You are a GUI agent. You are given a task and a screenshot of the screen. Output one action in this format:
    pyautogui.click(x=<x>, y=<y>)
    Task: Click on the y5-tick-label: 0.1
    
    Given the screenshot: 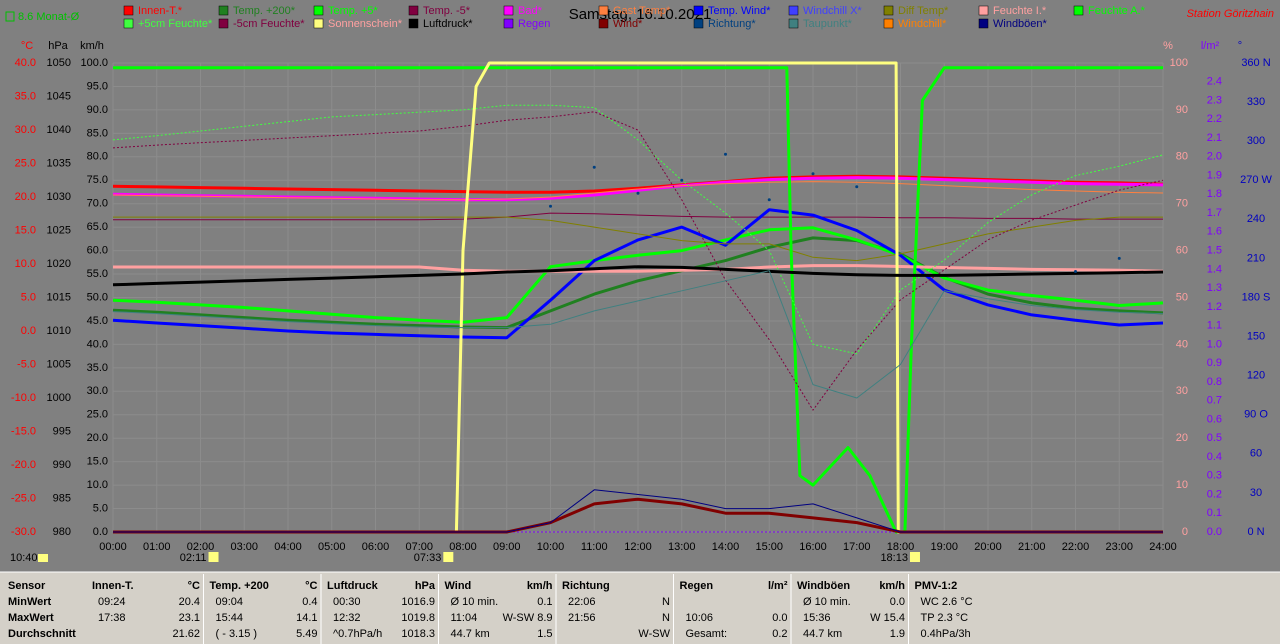 What is the action you would take?
    pyautogui.click(x=1214, y=513)
    